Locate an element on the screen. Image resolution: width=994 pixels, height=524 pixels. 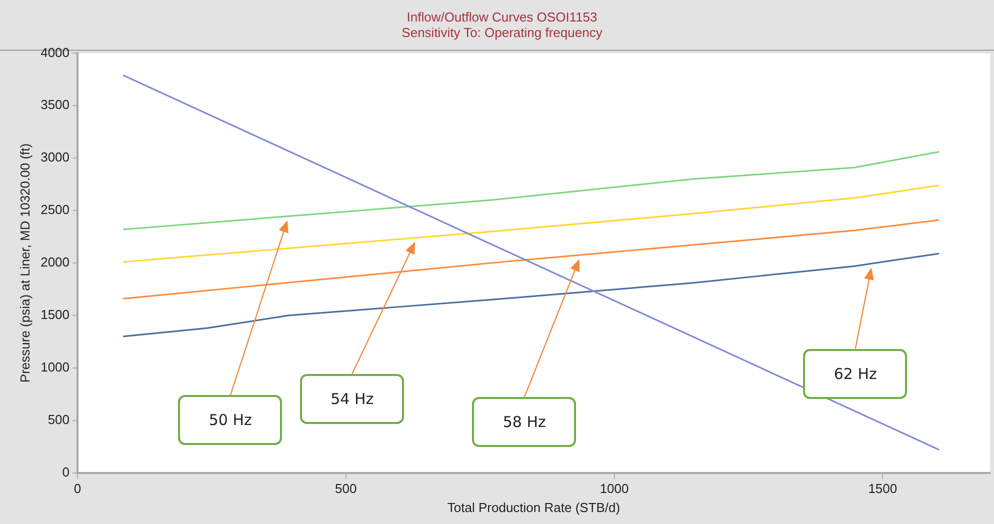
y-tick-label: 2000 is located at coordinates (55, 262).